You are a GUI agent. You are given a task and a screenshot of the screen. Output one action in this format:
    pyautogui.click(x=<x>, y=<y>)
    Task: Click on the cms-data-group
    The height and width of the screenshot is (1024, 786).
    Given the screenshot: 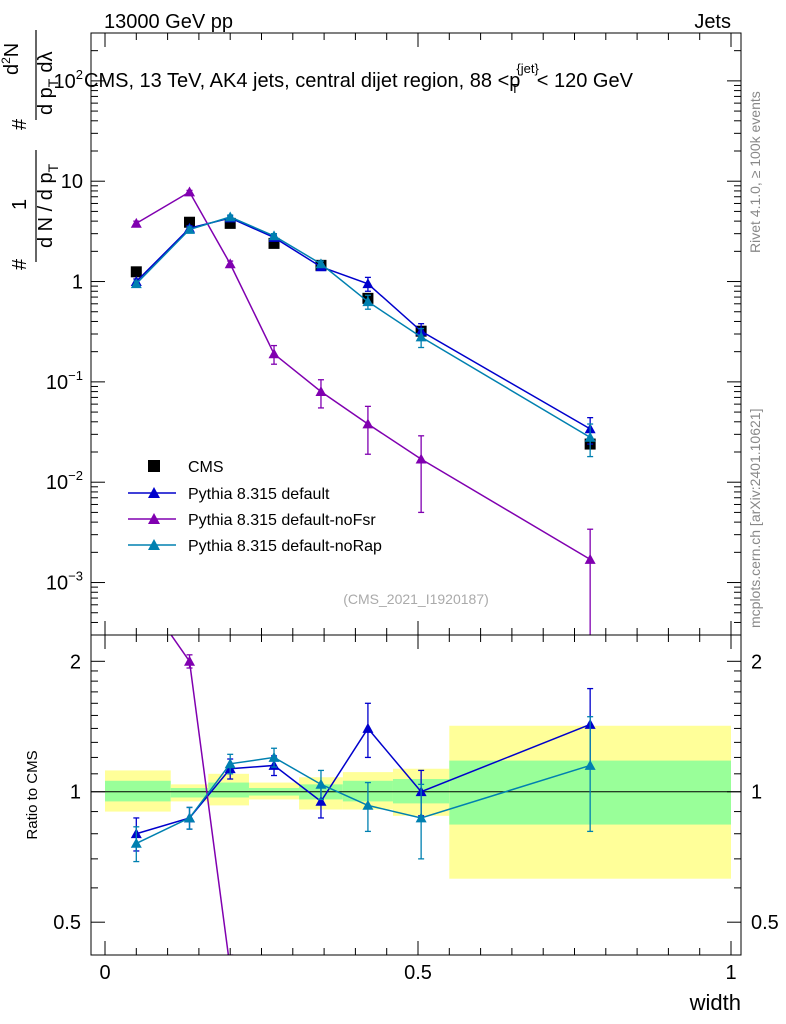 What is the action you would take?
    pyautogui.click(x=363, y=333)
    